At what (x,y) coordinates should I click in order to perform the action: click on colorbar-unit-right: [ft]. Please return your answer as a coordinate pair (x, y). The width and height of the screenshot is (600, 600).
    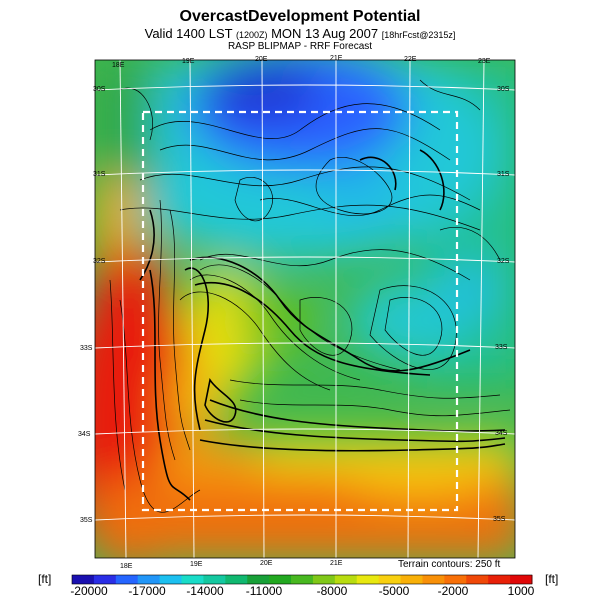
    Looking at the image, I should click on (552, 579).